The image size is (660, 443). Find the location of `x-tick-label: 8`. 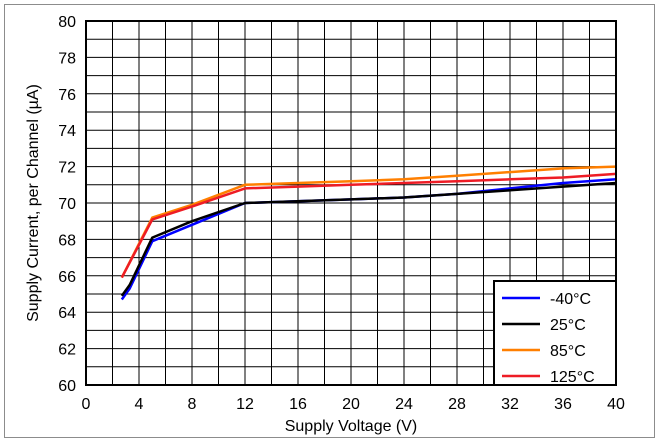

x-tick-label: 8 is located at coordinates (192, 404).